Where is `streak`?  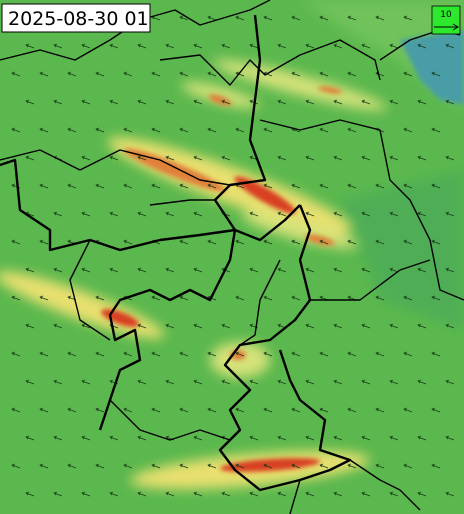
streak is located at coordinates (220, 95).